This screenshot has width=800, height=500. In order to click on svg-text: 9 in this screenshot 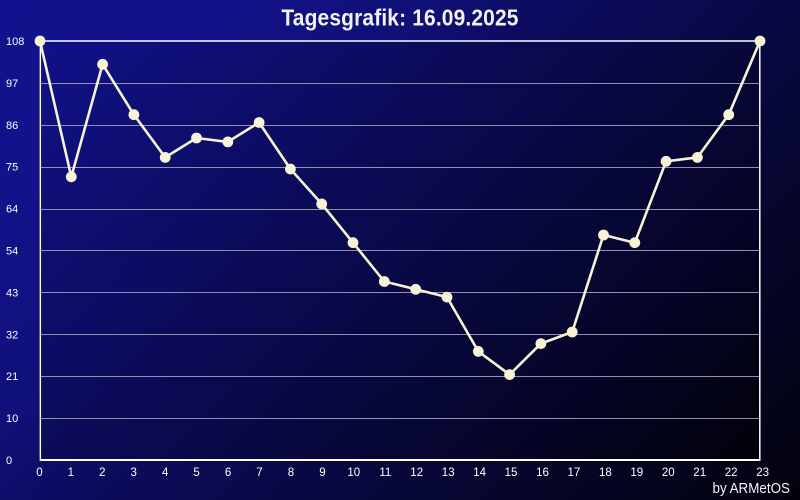, I will do `click(322, 473)`.